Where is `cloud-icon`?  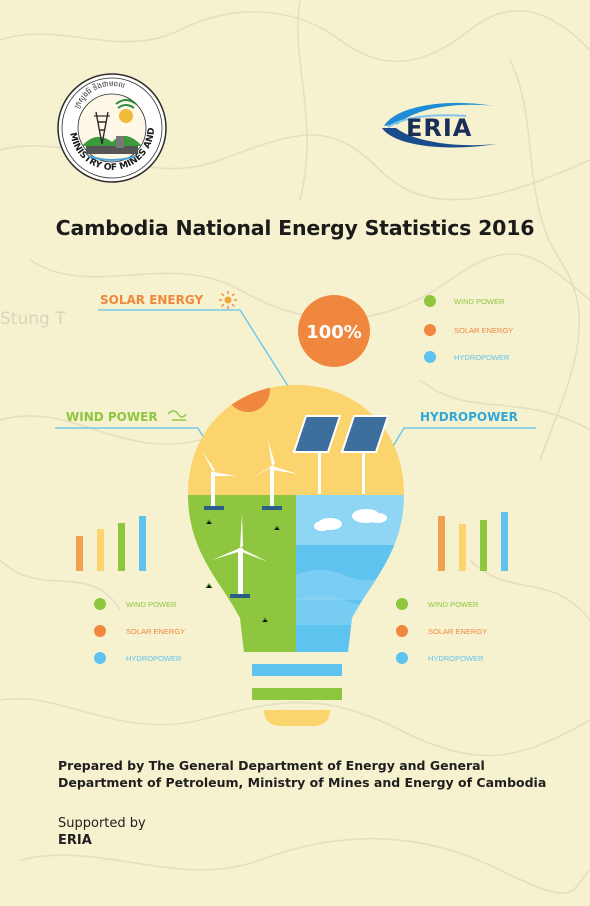
cloud-icon is located at coordinates (350, 520).